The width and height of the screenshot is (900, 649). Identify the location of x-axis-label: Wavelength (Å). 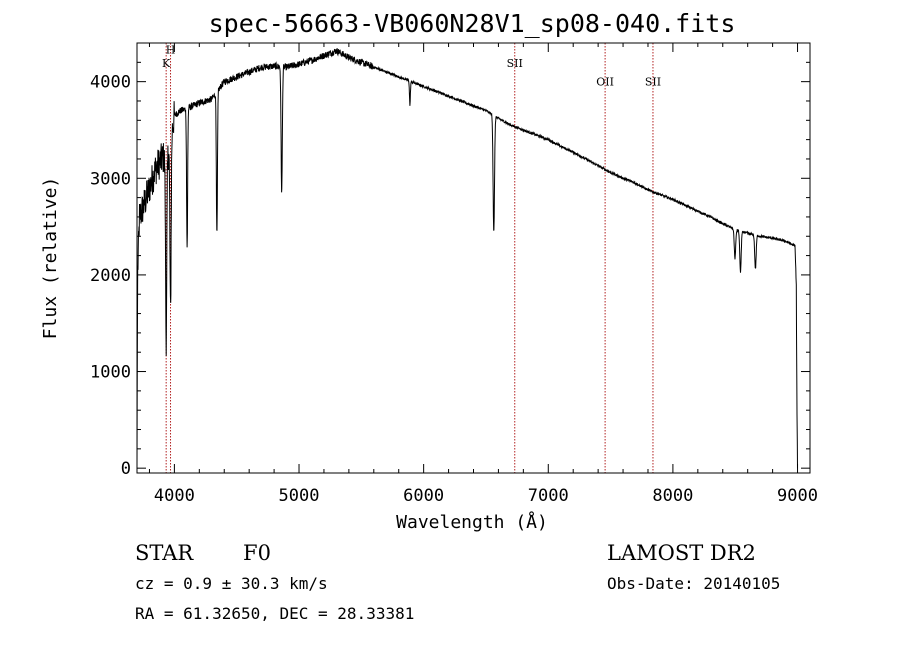
(472, 522).